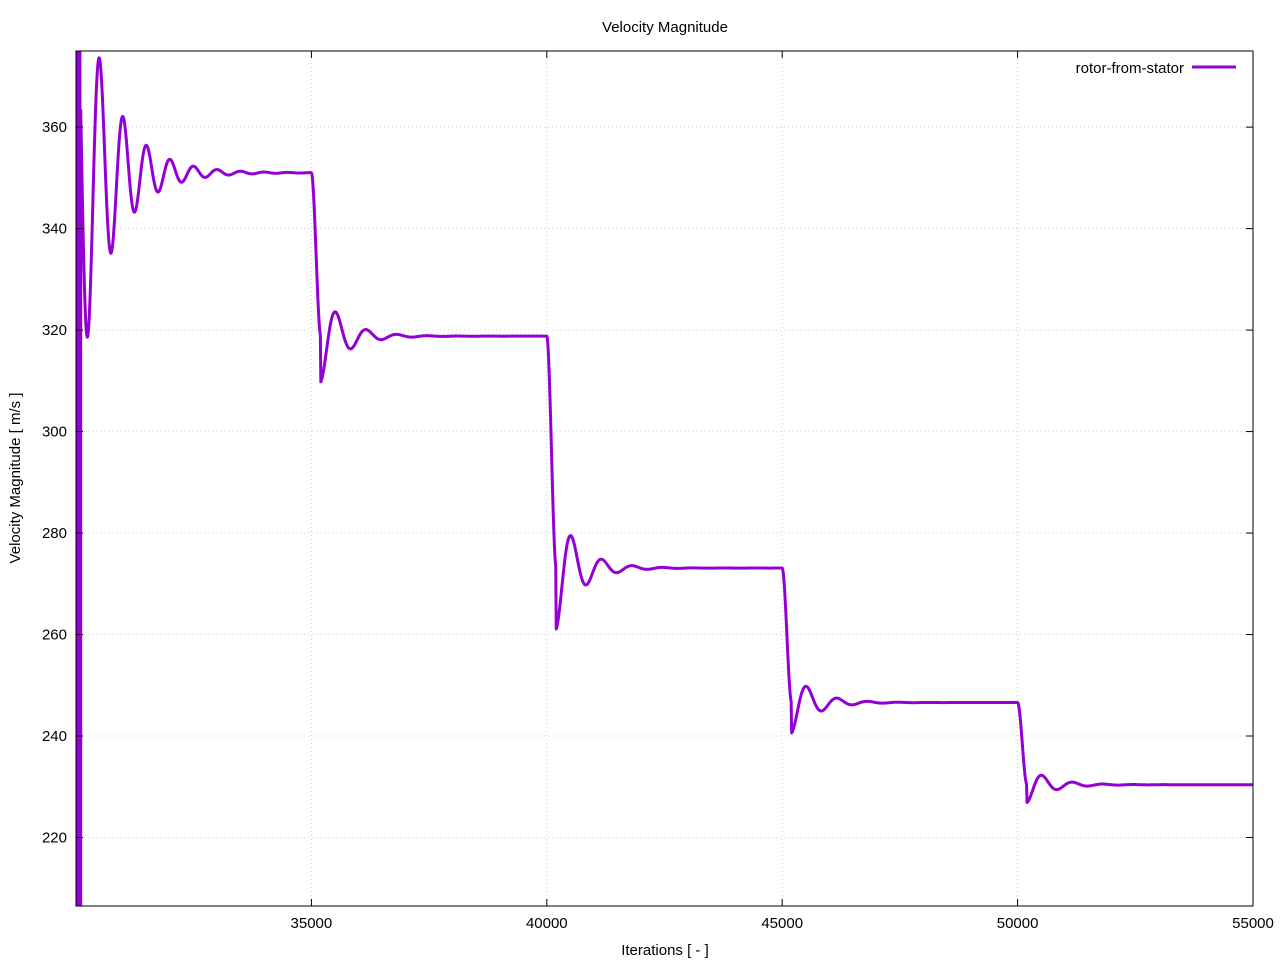 The image size is (1280, 960). Describe the element at coordinates (54, 837) in the screenshot. I see `y-tick-label: 220` at that location.